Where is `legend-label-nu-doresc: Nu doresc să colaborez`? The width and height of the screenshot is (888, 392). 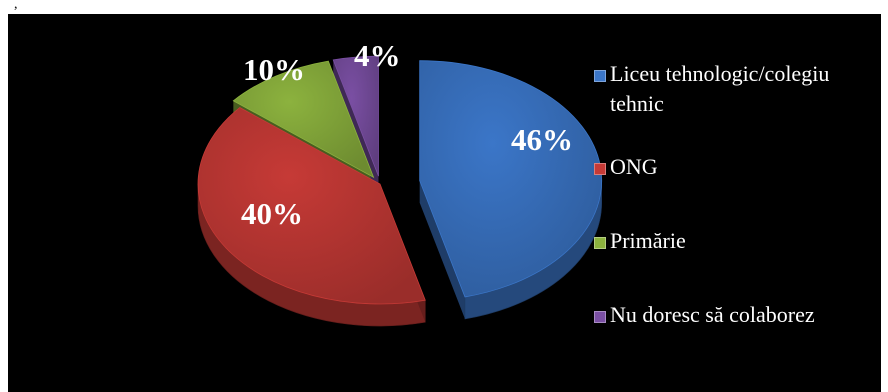
legend-label-nu-doresc: Nu doresc să colaborez is located at coordinates (712, 314).